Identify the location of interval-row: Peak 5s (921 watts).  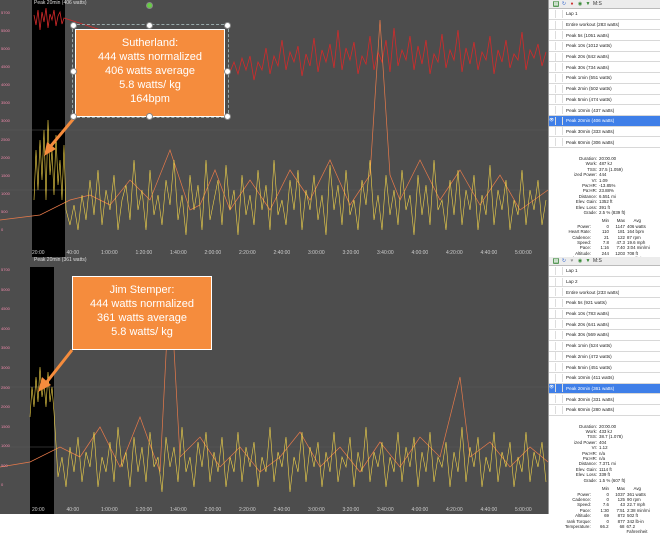
(604, 303).